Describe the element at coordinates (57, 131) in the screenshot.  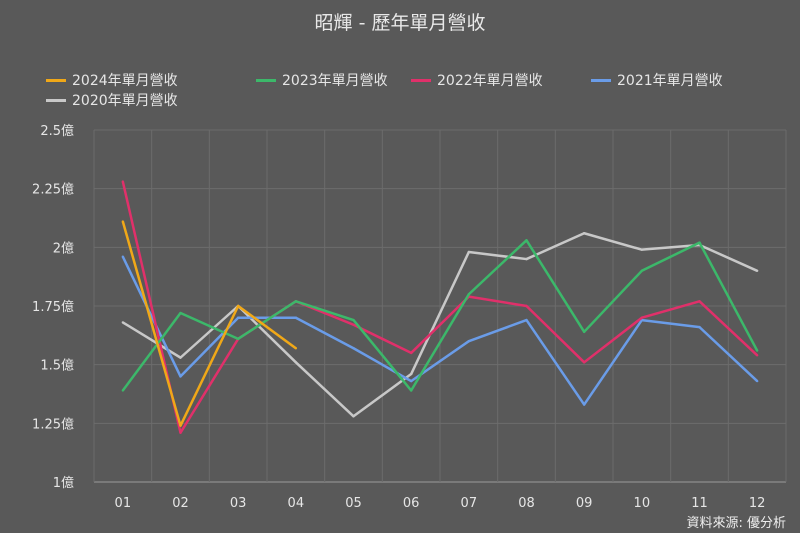
I see `y-tick-label: 2.5億` at that location.